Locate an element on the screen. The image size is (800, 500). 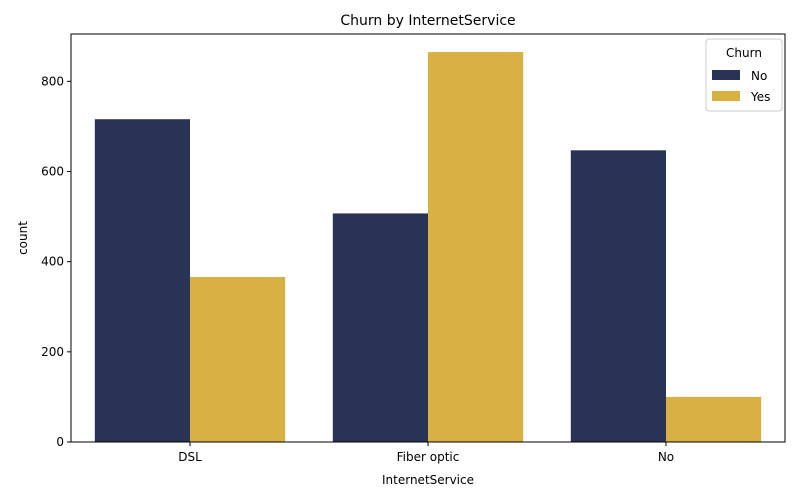
bar-dsl-no is located at coordinates (142, 280).